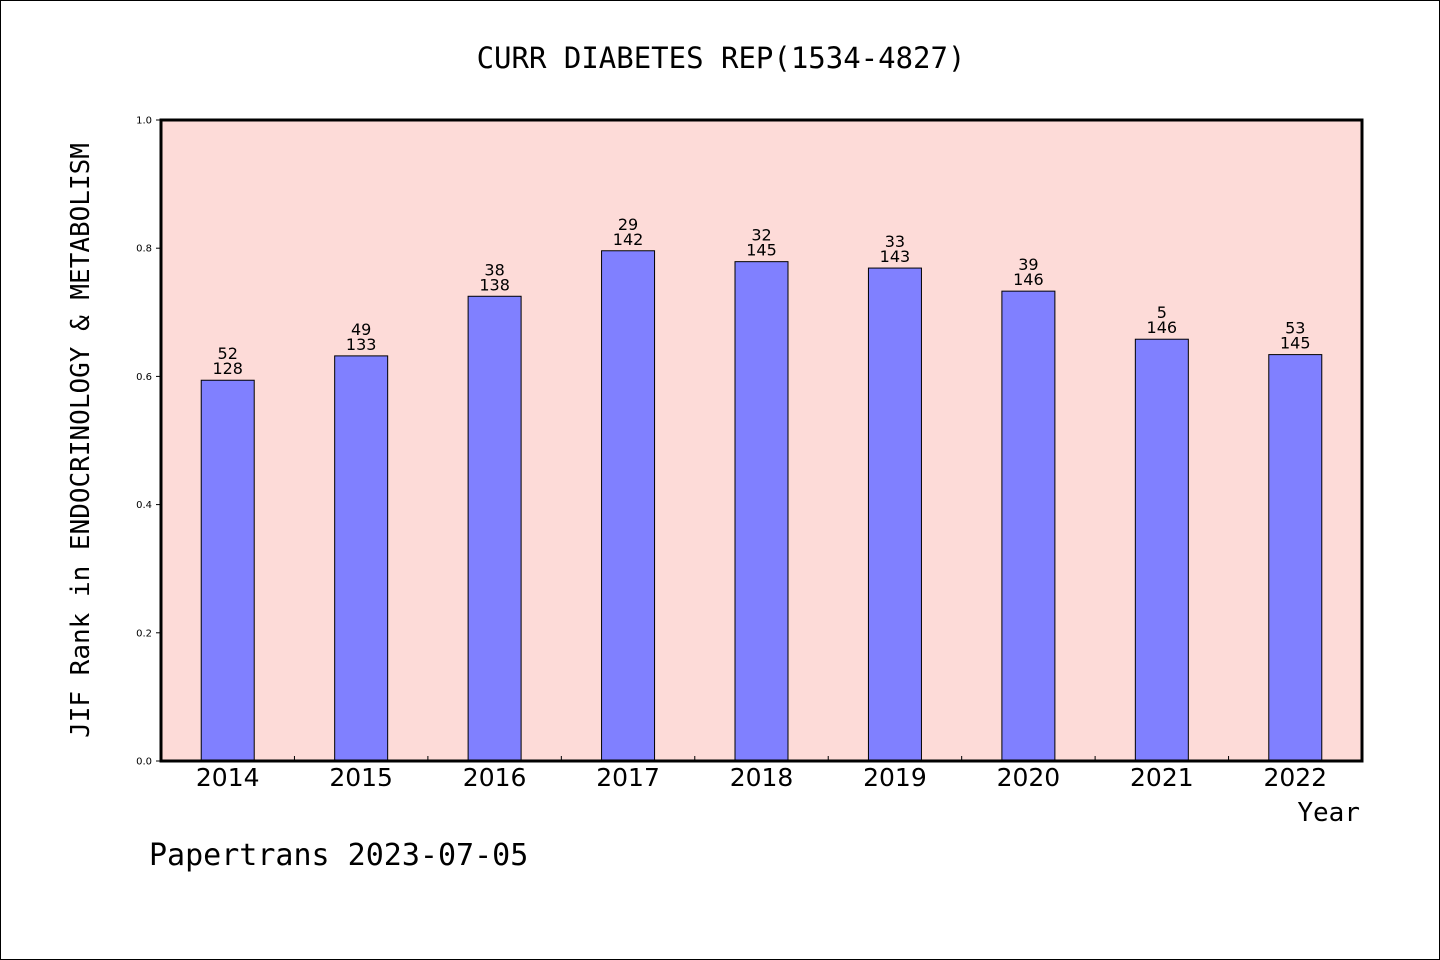  I want to click on x-tick-label: 2015, so click(361, 777).